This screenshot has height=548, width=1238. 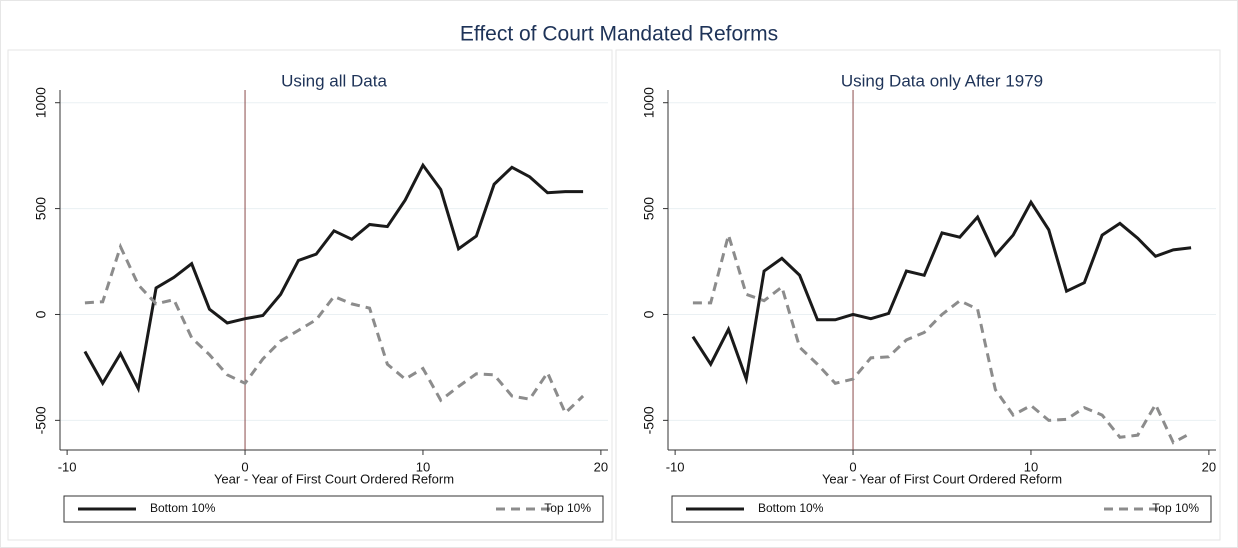 What do you see at coordinates (334, 80) in the screenshot?
I see `panel-title: Using all Data` at bounding box center [334, 80].